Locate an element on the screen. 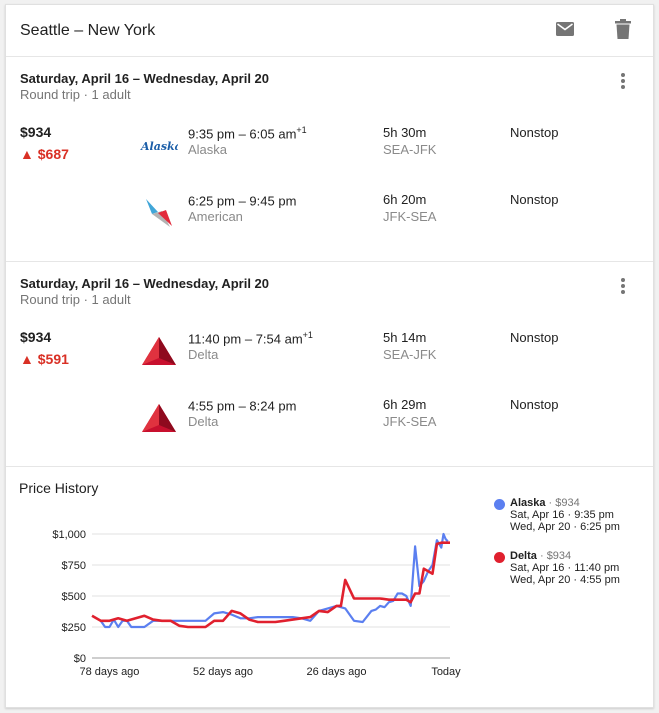  flight-duration: 6h 20m is located at coordinates (405, 199).